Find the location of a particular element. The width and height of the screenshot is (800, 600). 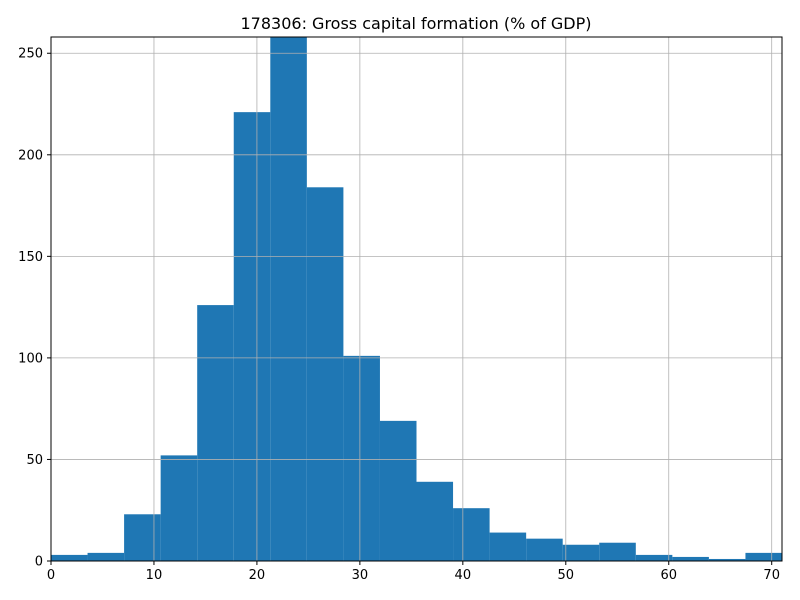

x-tick-label: 20 is located at coordinates (257, 575).